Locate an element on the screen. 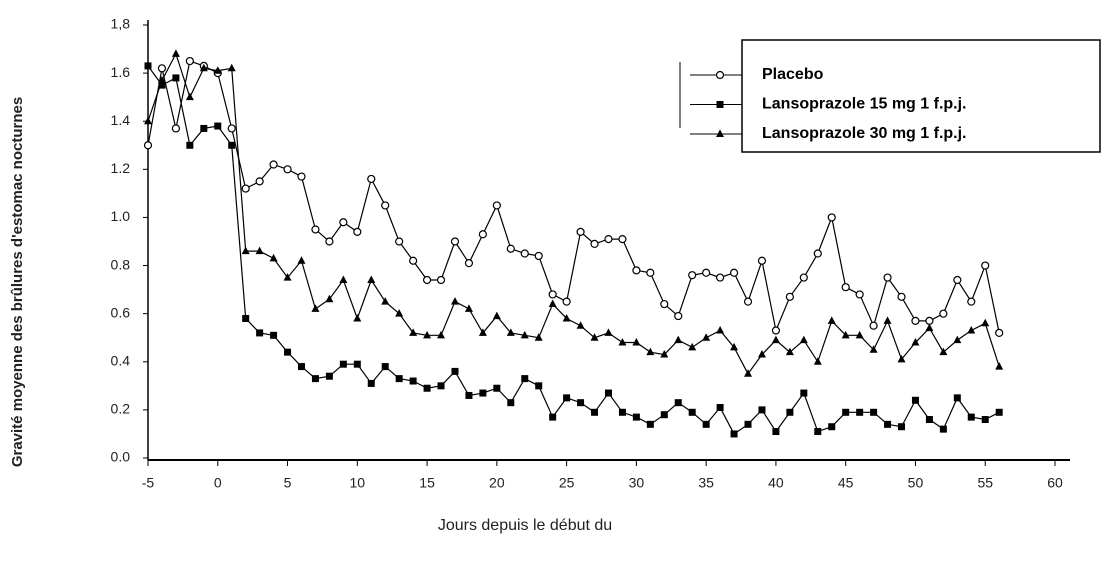  x-tick-label: 15 is located at coordinates (427, 483).